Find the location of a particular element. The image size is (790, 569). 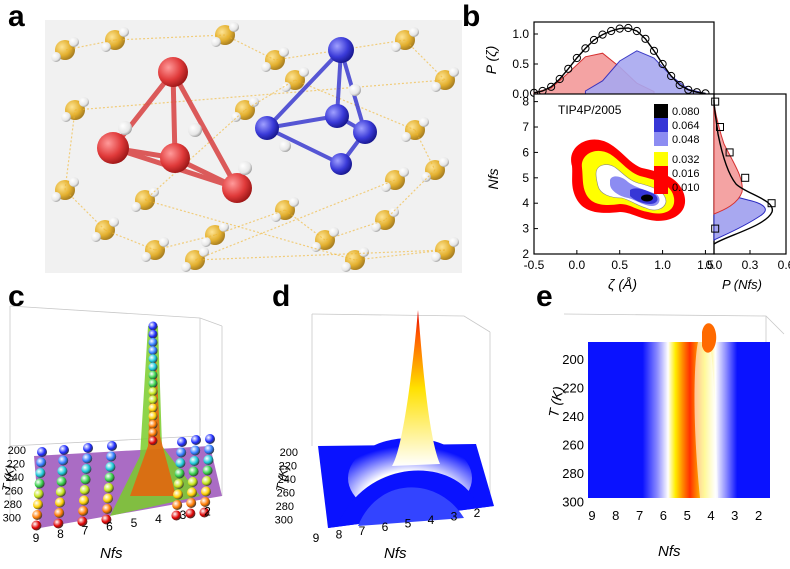

legend-label: 0.016 is located at coordinates (686, 174).